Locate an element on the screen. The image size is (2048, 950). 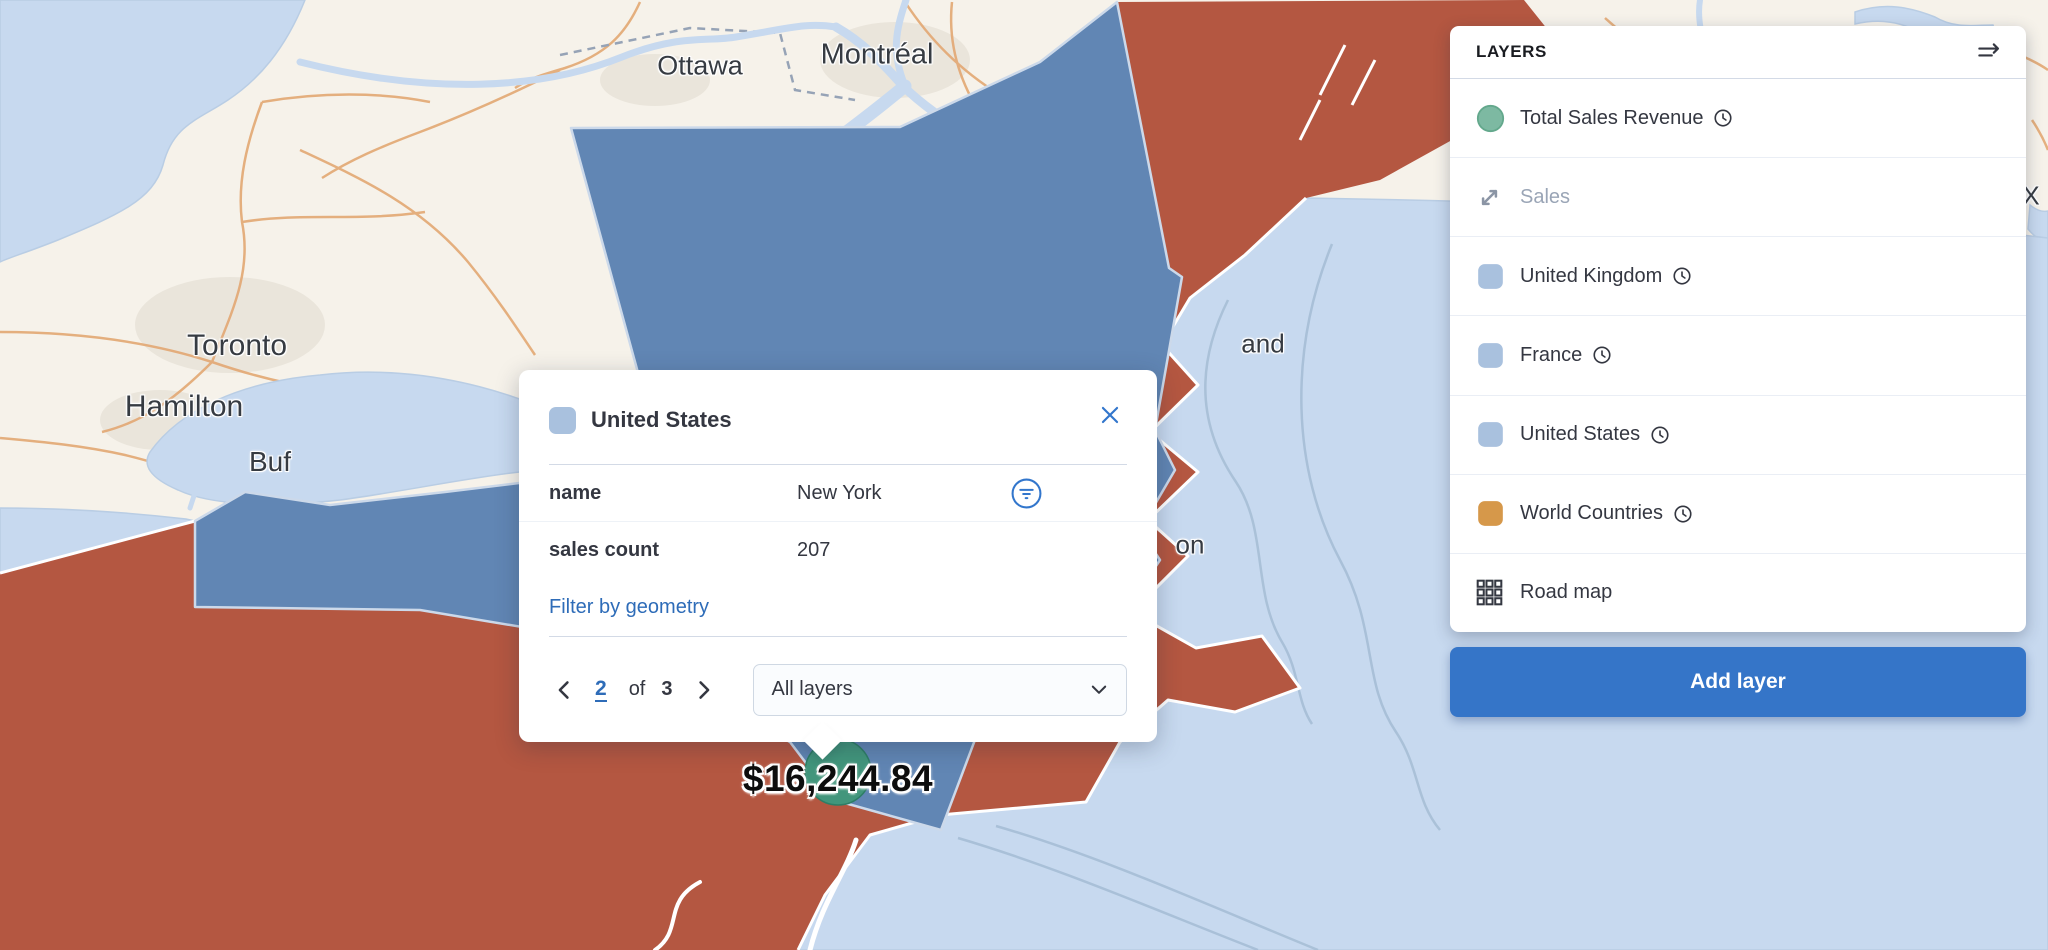
layer-item-label: Sales is located at coordinates (1545, 196).